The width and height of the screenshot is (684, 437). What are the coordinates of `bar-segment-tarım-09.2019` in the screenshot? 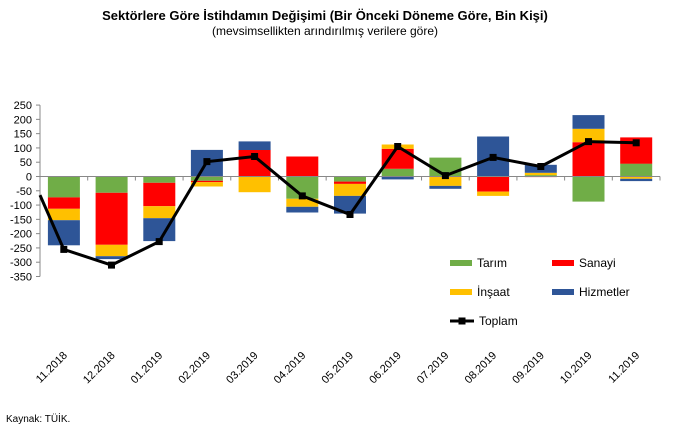 It's located at (540, 176).